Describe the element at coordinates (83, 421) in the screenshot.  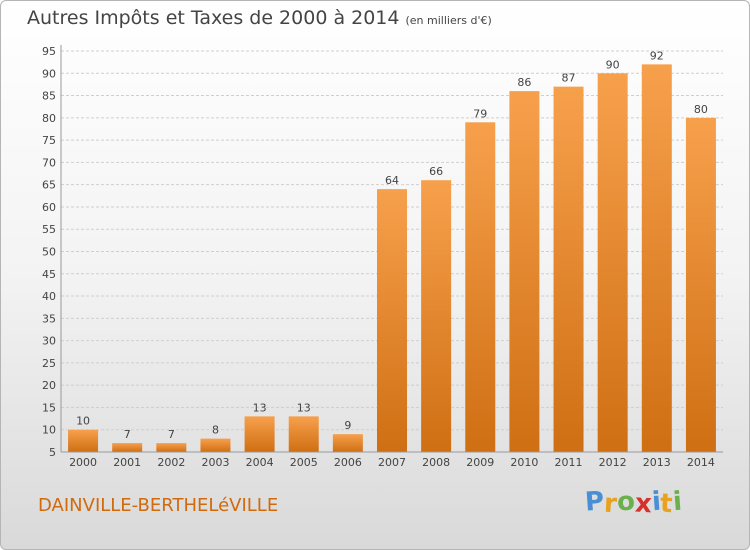
I see `data-label: 10` at that location.